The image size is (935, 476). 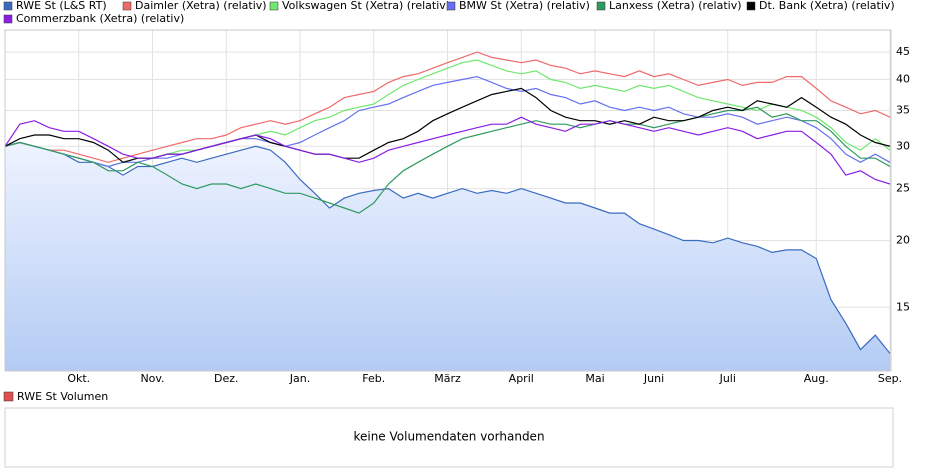 What do you see at coordinates (675, 6) in the screenshot?
I see `legend-label: Lanxess (Xetra) (relativ)` at bounding box center [675, 6].